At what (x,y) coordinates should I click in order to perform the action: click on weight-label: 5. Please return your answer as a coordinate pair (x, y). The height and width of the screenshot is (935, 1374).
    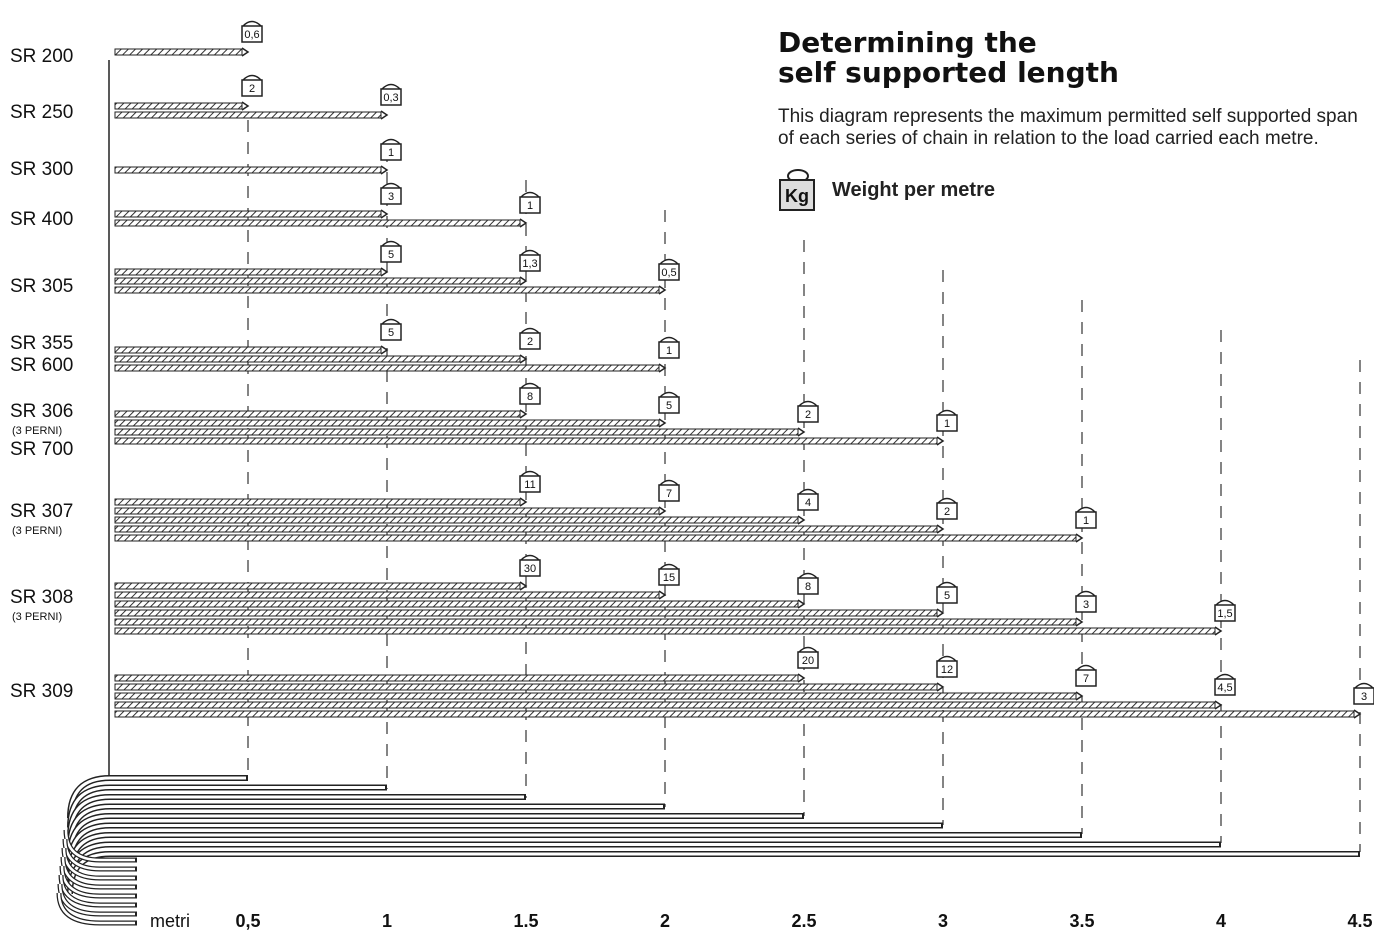
    Looking at the image, I should click on (669, 406).